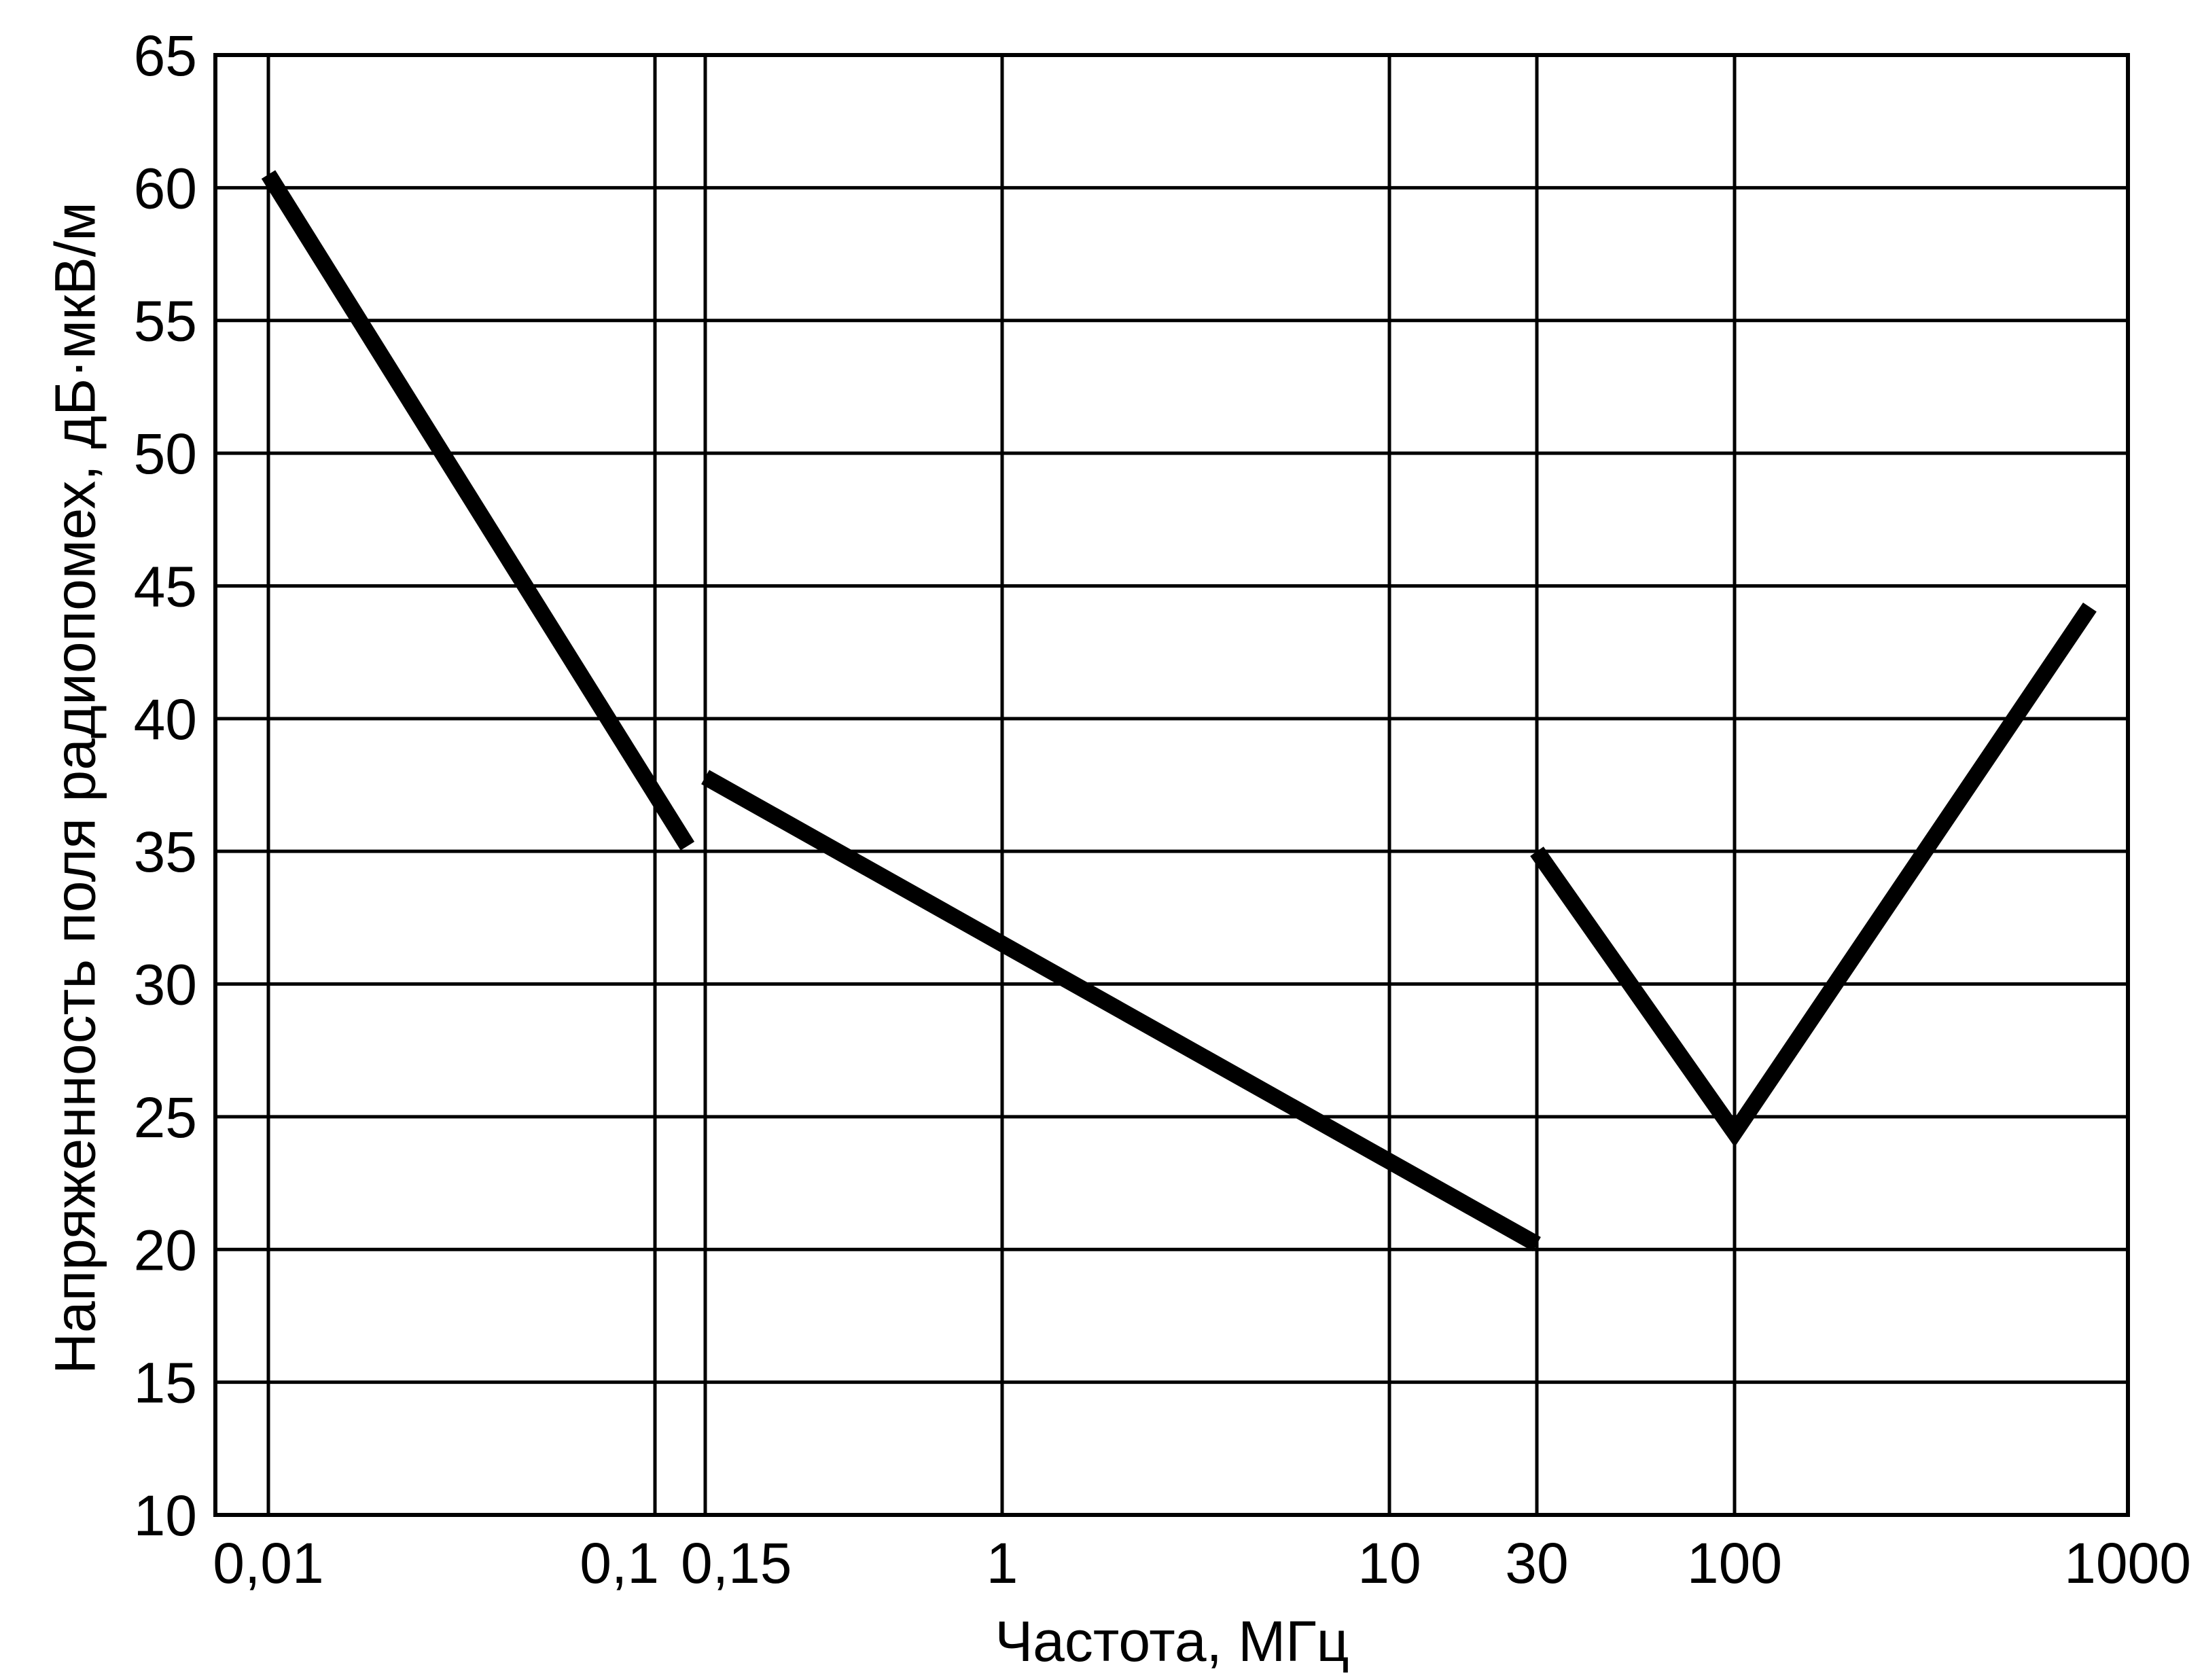 The width and height of the screenshot is (2202, 1680). What do you see at coordinates (165, 1250) in the screenshot?
I see `y-tick-label: 20` at bounding box center [165, 1250].